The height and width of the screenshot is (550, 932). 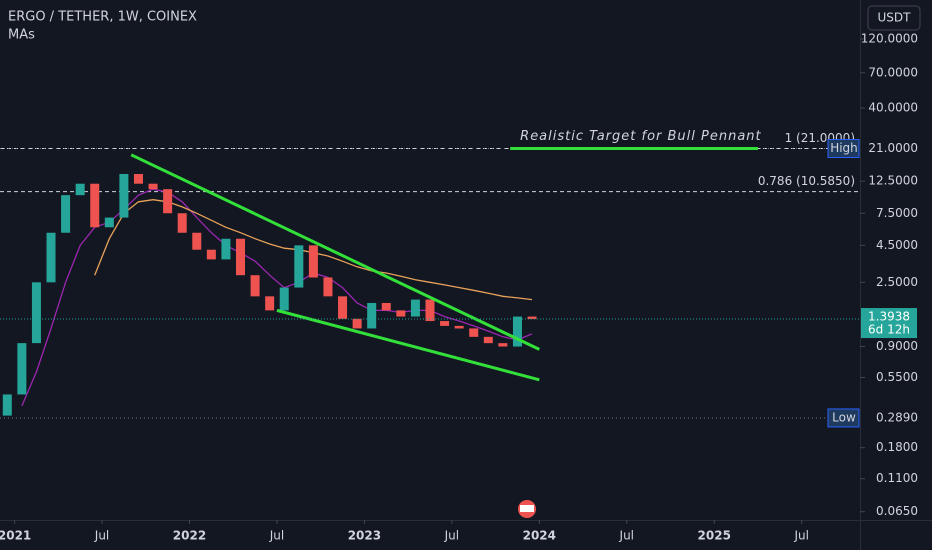 What do you see at coordinates (889, 317) in the screenshot?
I see `current-price: 1.3938` at bounding box center [889, 317].